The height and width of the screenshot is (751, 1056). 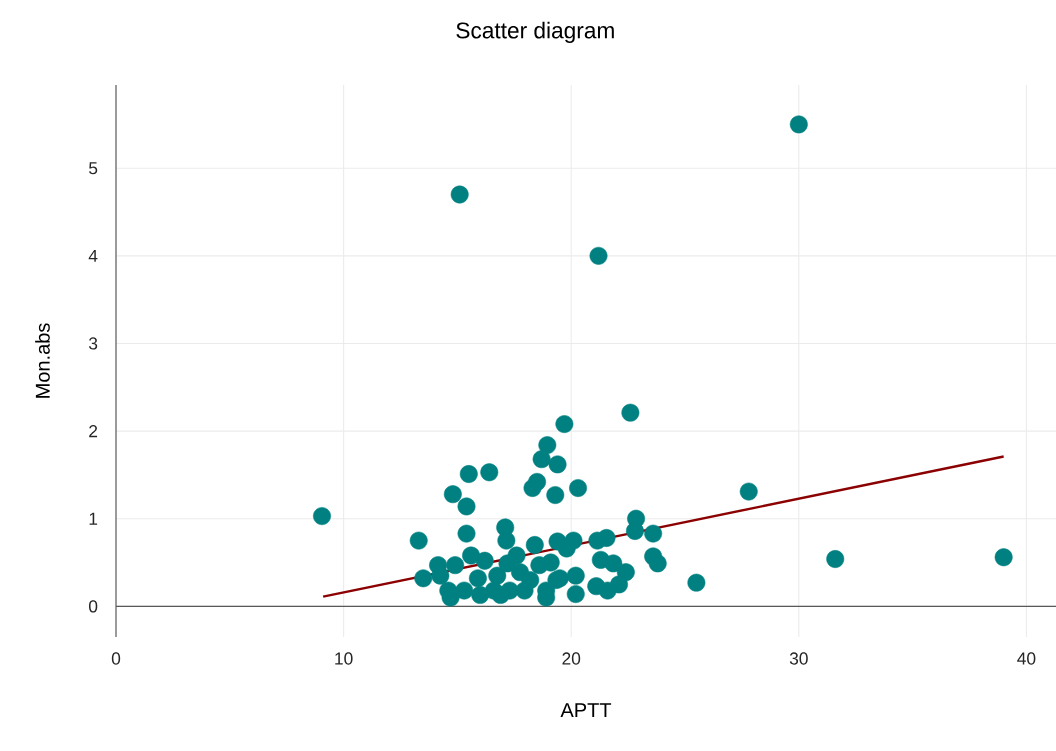 I want to click on x-tick-label: 0, so click(x=116, y=658).